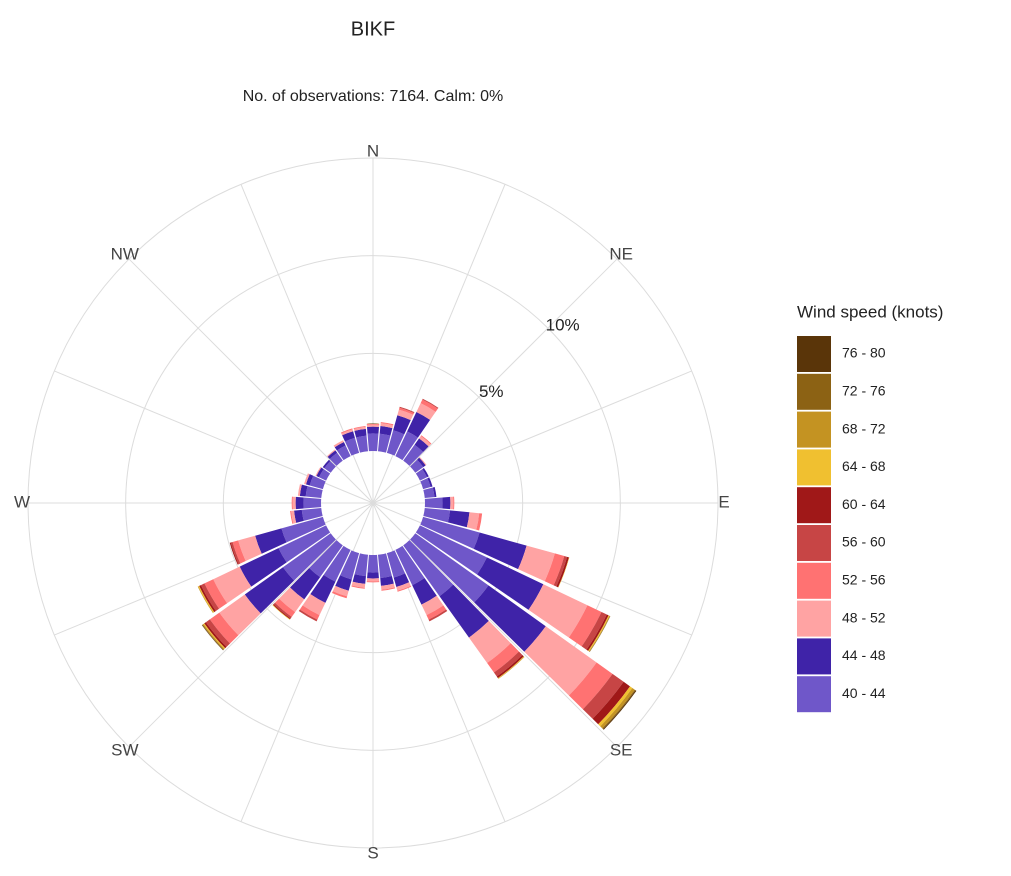 The image size is (1011, 876). What do you see at coordinates (864, 580) in the screenshot?
I see `legend-label: 52 - 56` at bounding box center [864, 580].